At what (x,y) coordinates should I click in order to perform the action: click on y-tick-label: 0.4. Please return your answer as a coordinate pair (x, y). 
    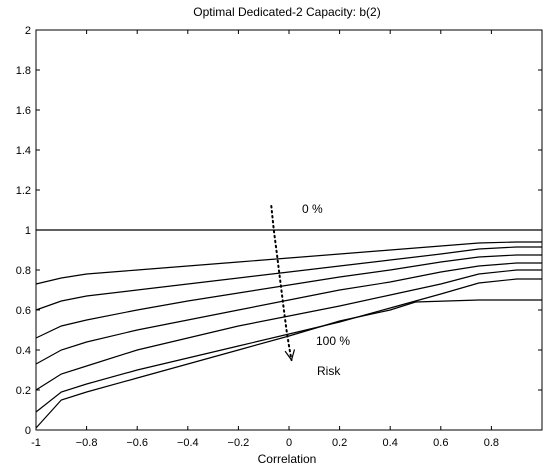
    Looking at the image, I should click on (23, 351).